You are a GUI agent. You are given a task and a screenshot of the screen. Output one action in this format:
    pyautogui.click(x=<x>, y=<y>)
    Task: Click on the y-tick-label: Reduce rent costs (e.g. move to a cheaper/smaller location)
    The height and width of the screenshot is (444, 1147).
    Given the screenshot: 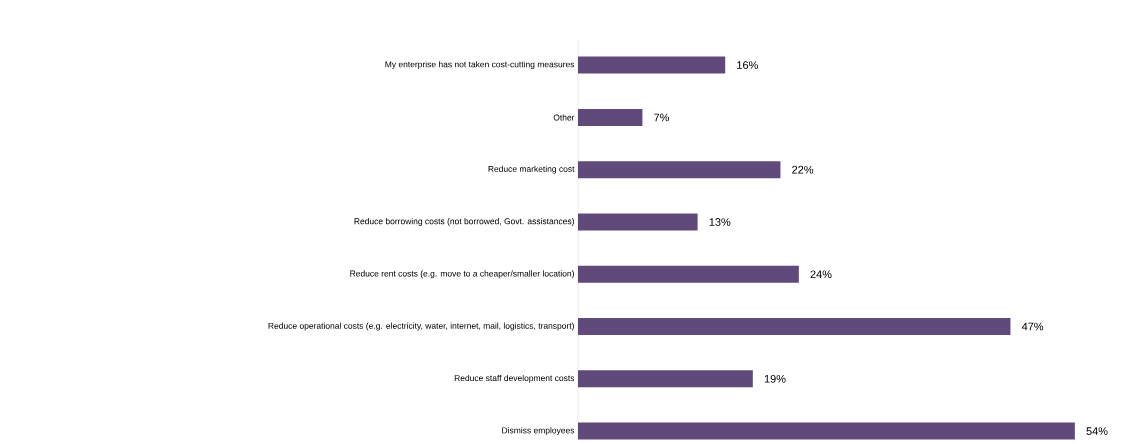 What is the action you would take?
    pyautogui.click(x=462, y=274)
    